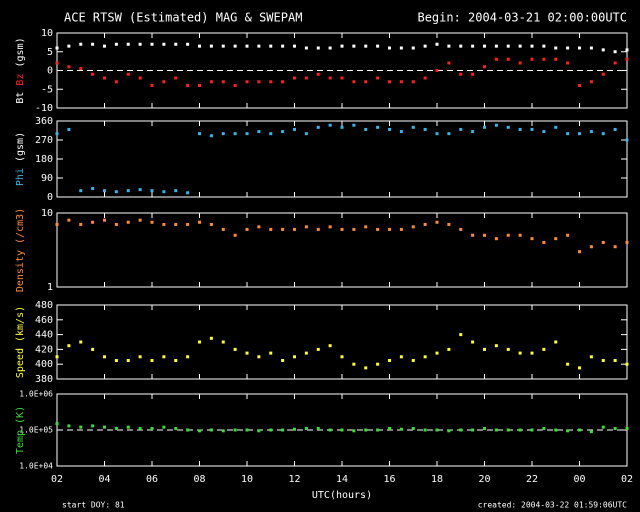  Describe the element at coordinates (20, 271) in the screenshot. I see `legend-entry: Density` at that location.